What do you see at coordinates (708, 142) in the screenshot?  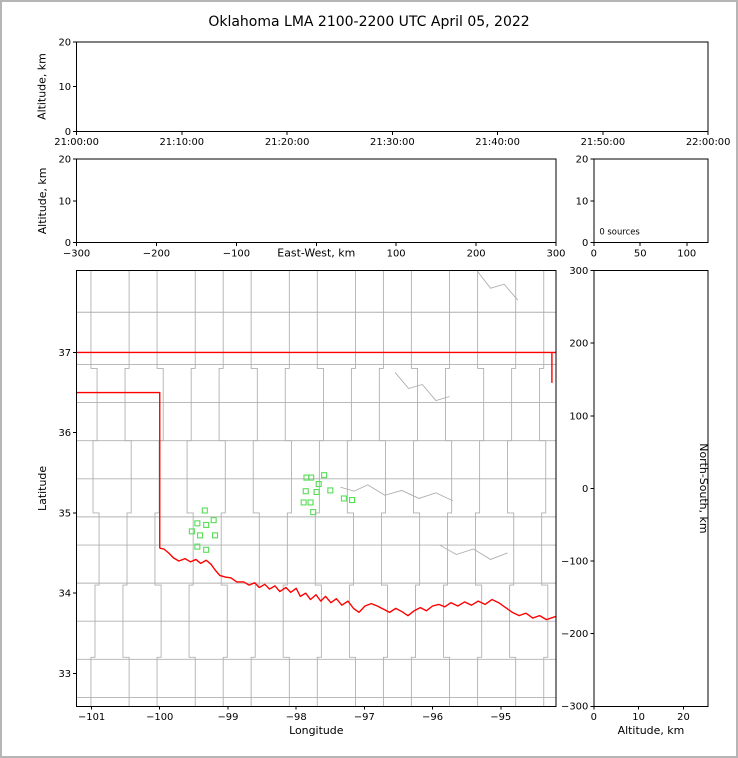 I see `x-tick-label: 22:00:00` at bounding box center [708, 142].